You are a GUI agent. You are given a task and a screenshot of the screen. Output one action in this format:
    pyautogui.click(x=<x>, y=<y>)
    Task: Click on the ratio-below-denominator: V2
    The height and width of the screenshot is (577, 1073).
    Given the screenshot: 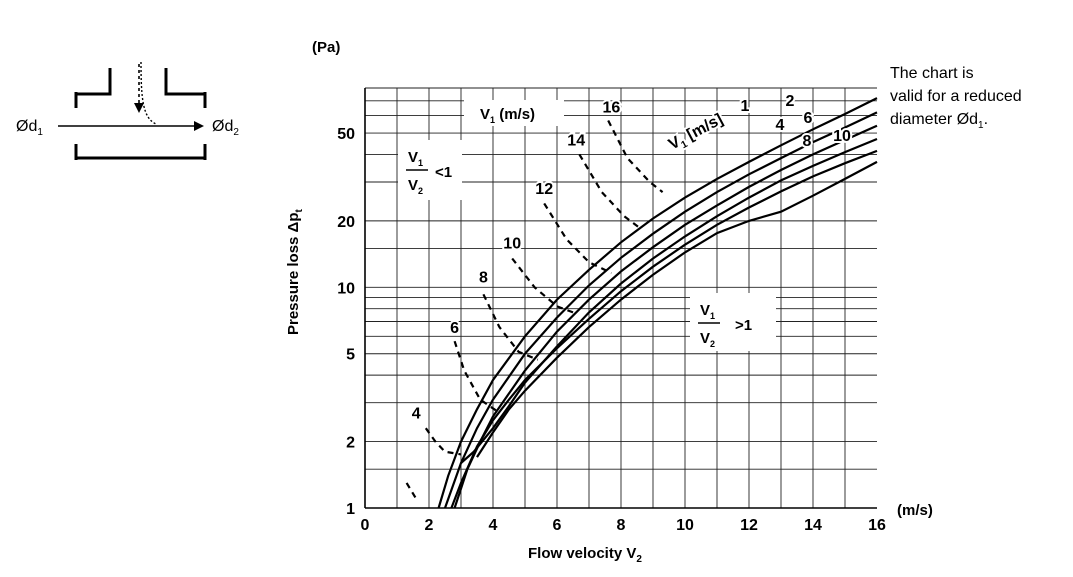 What is the action you would take?
    pyautogui.click(x=415, y=186)
    